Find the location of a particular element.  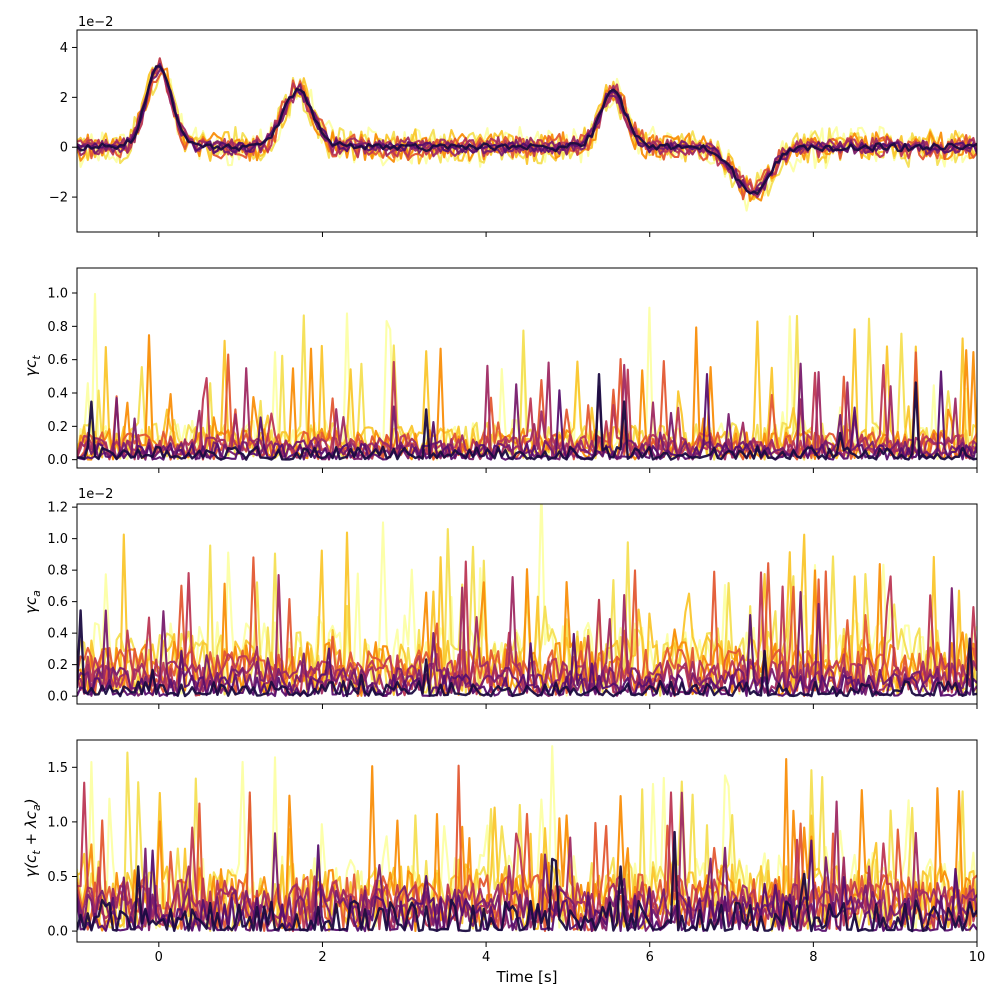

panel-erp-y-tick-label: 0 is located at coordinates (64, 148).